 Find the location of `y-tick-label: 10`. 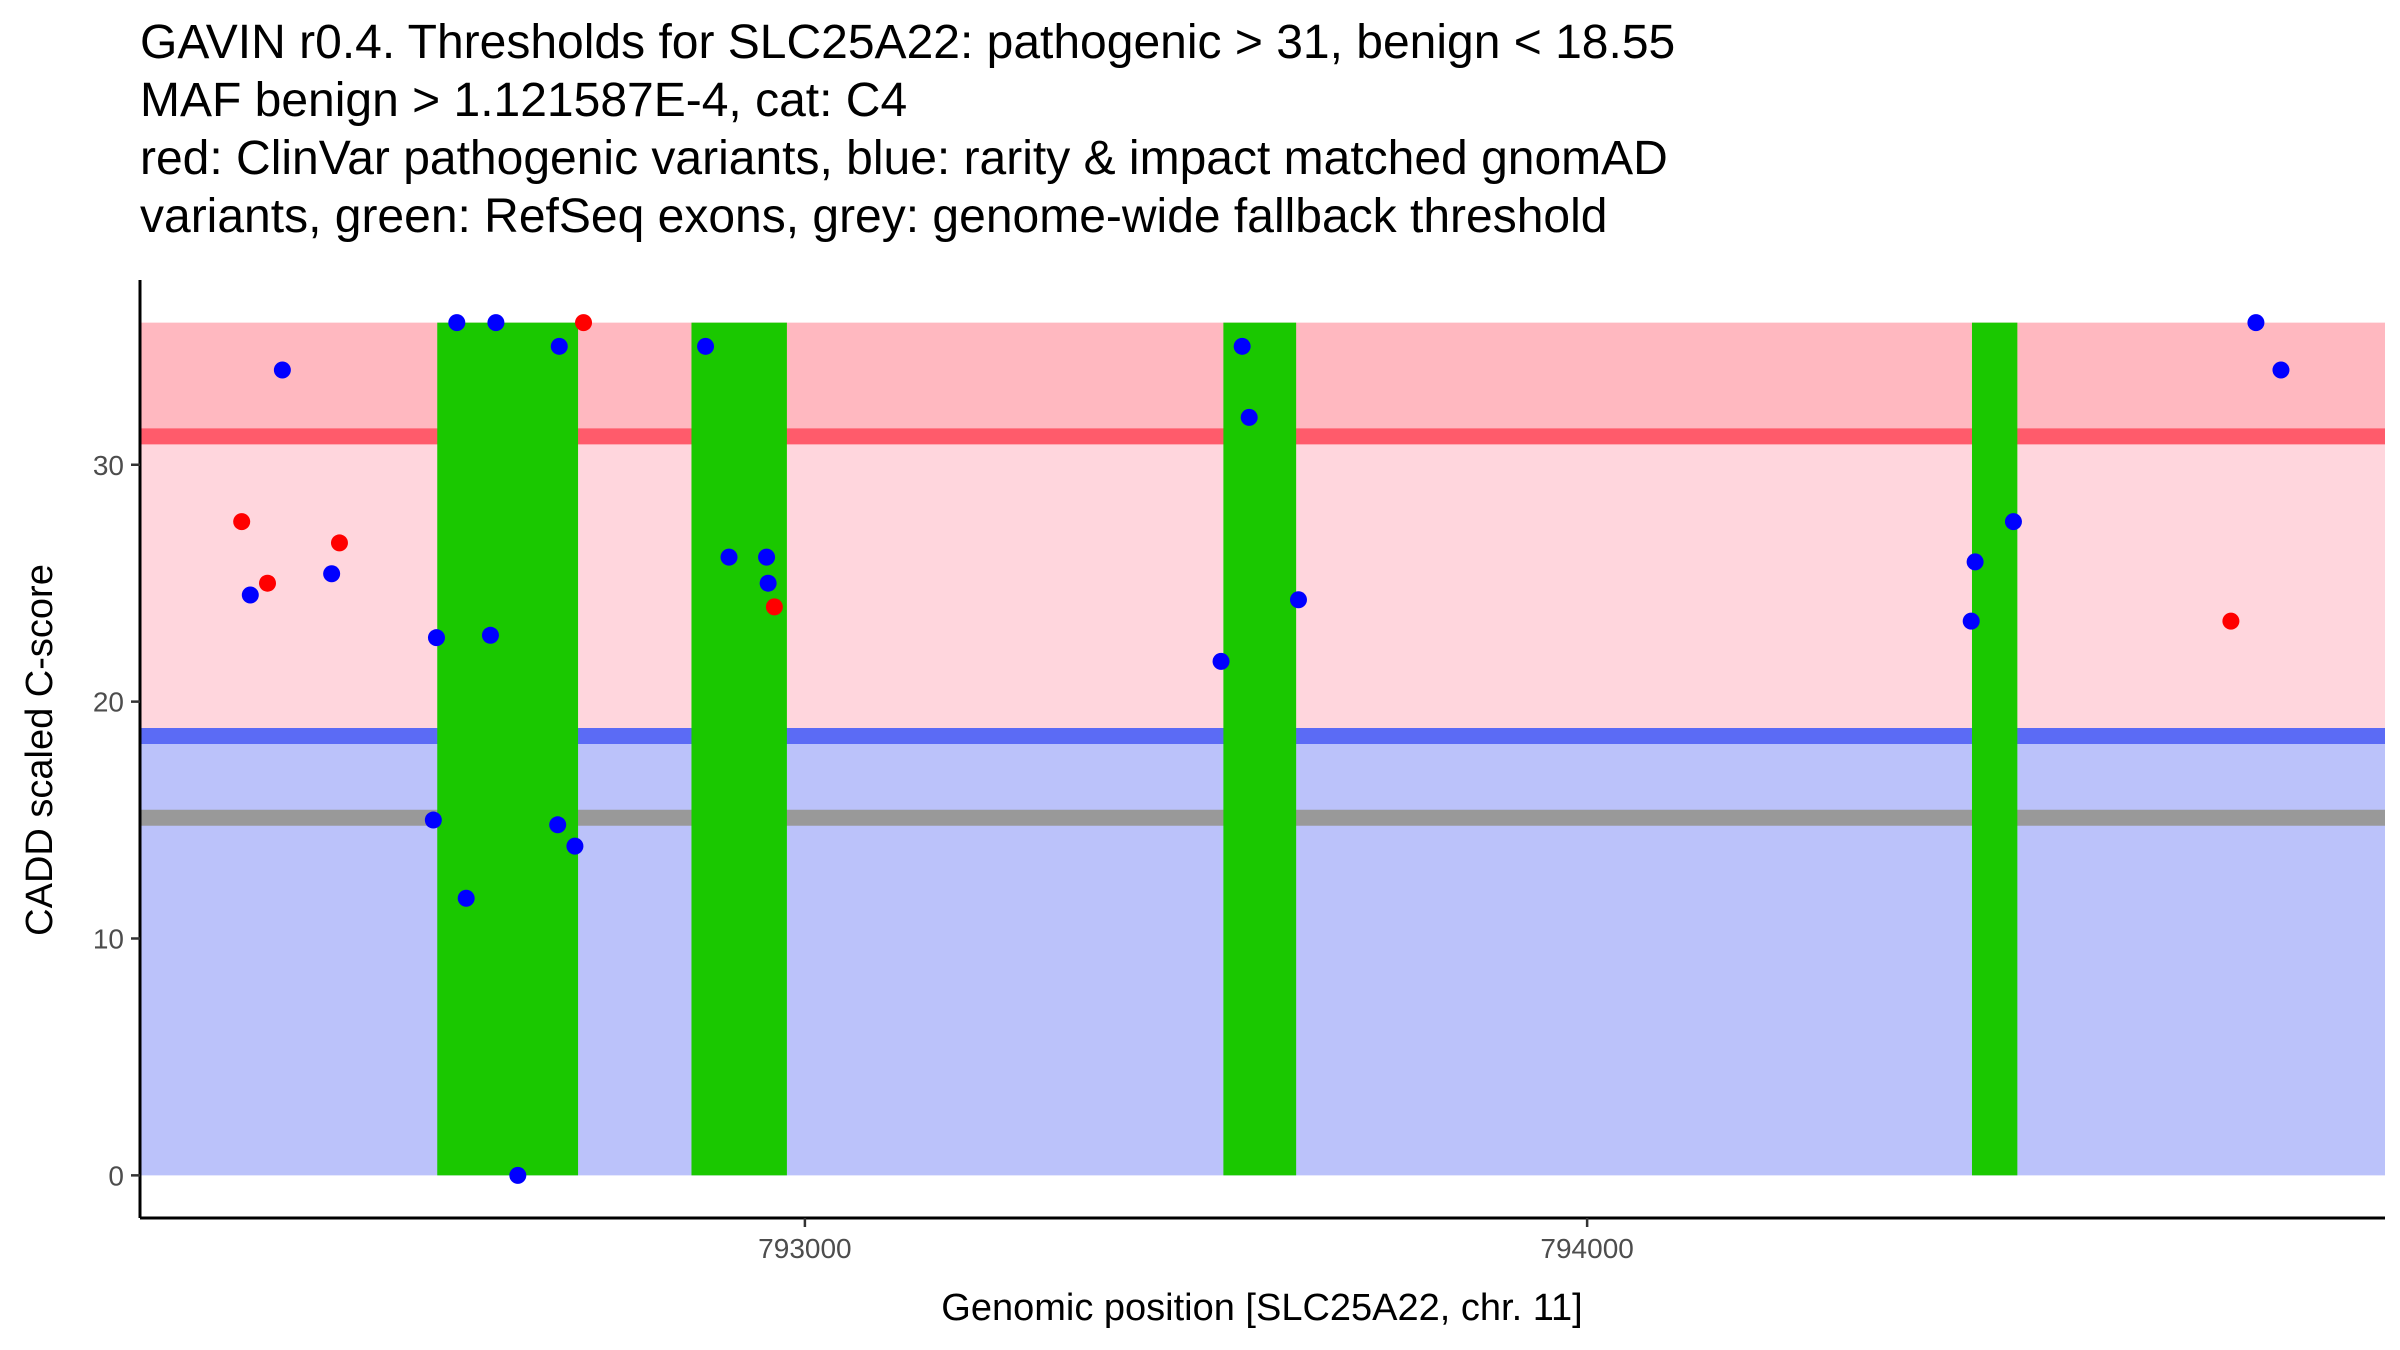

y-tick-label: 10 is located at coordinates (108, 938).